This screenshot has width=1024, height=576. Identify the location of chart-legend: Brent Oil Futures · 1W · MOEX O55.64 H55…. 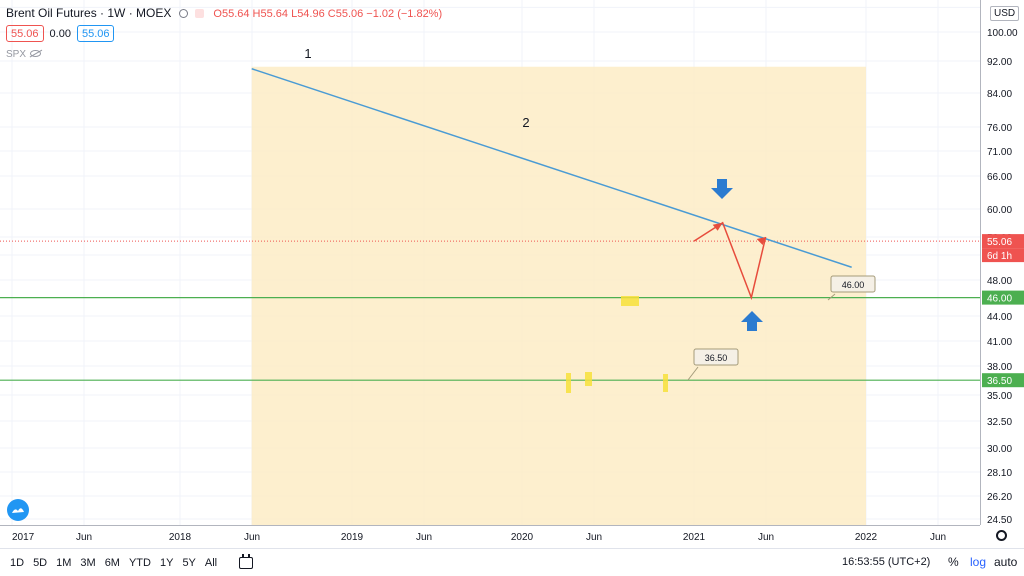
(224, 13).